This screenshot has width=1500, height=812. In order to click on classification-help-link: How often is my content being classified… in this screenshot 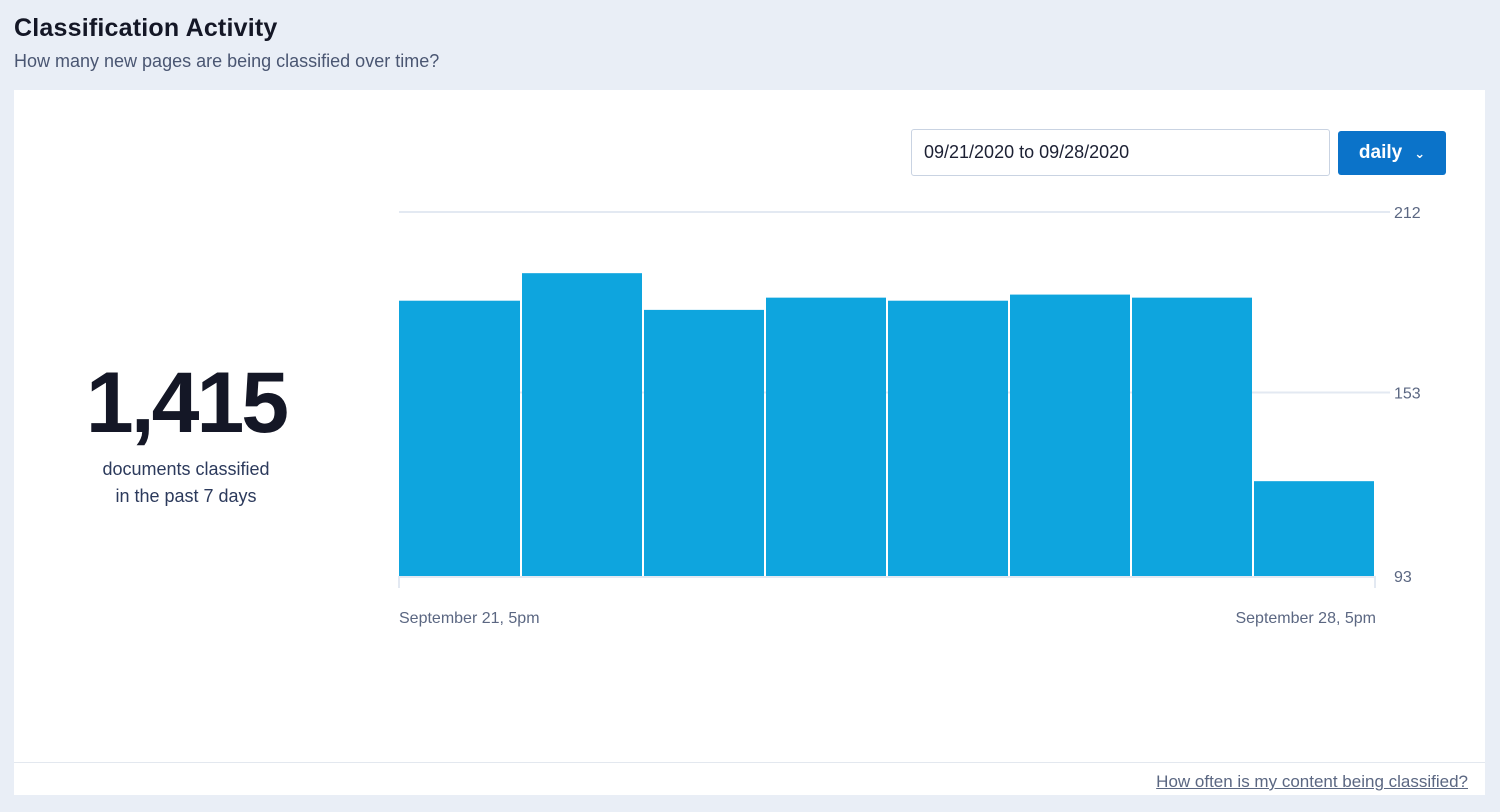, I will do `click(1312, 781)`.